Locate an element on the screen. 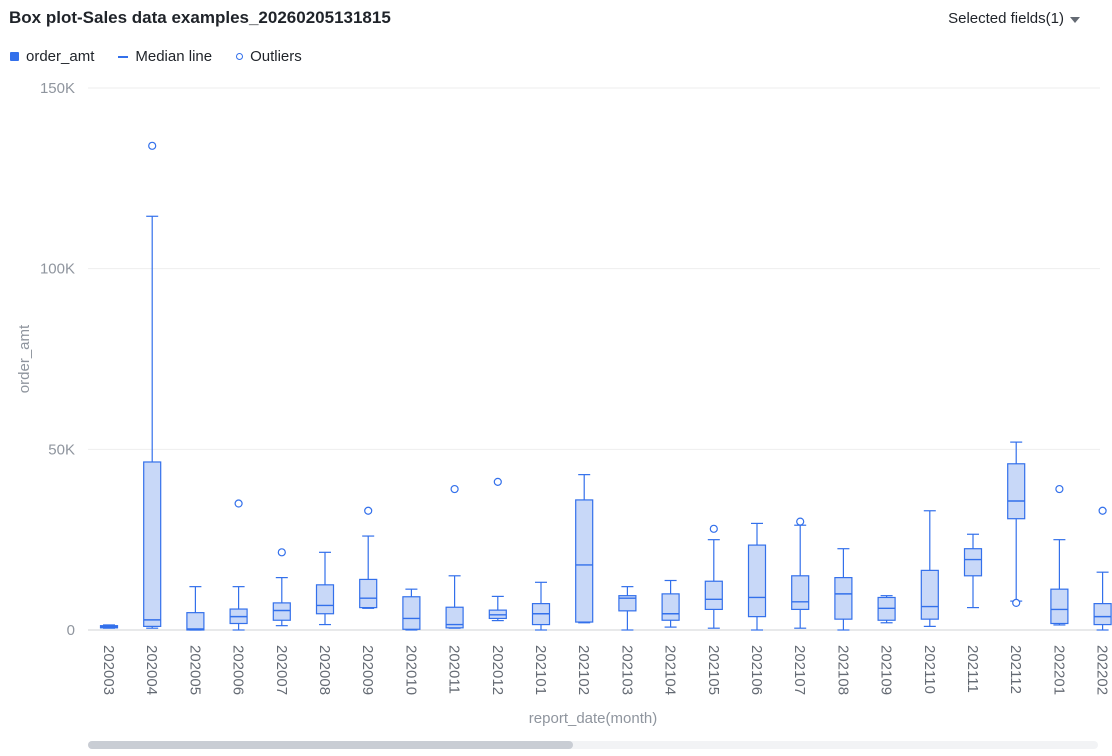 This screenshot has width=1112, height=756. x-tick-label: 202007 is located at coordinates (281, 670).